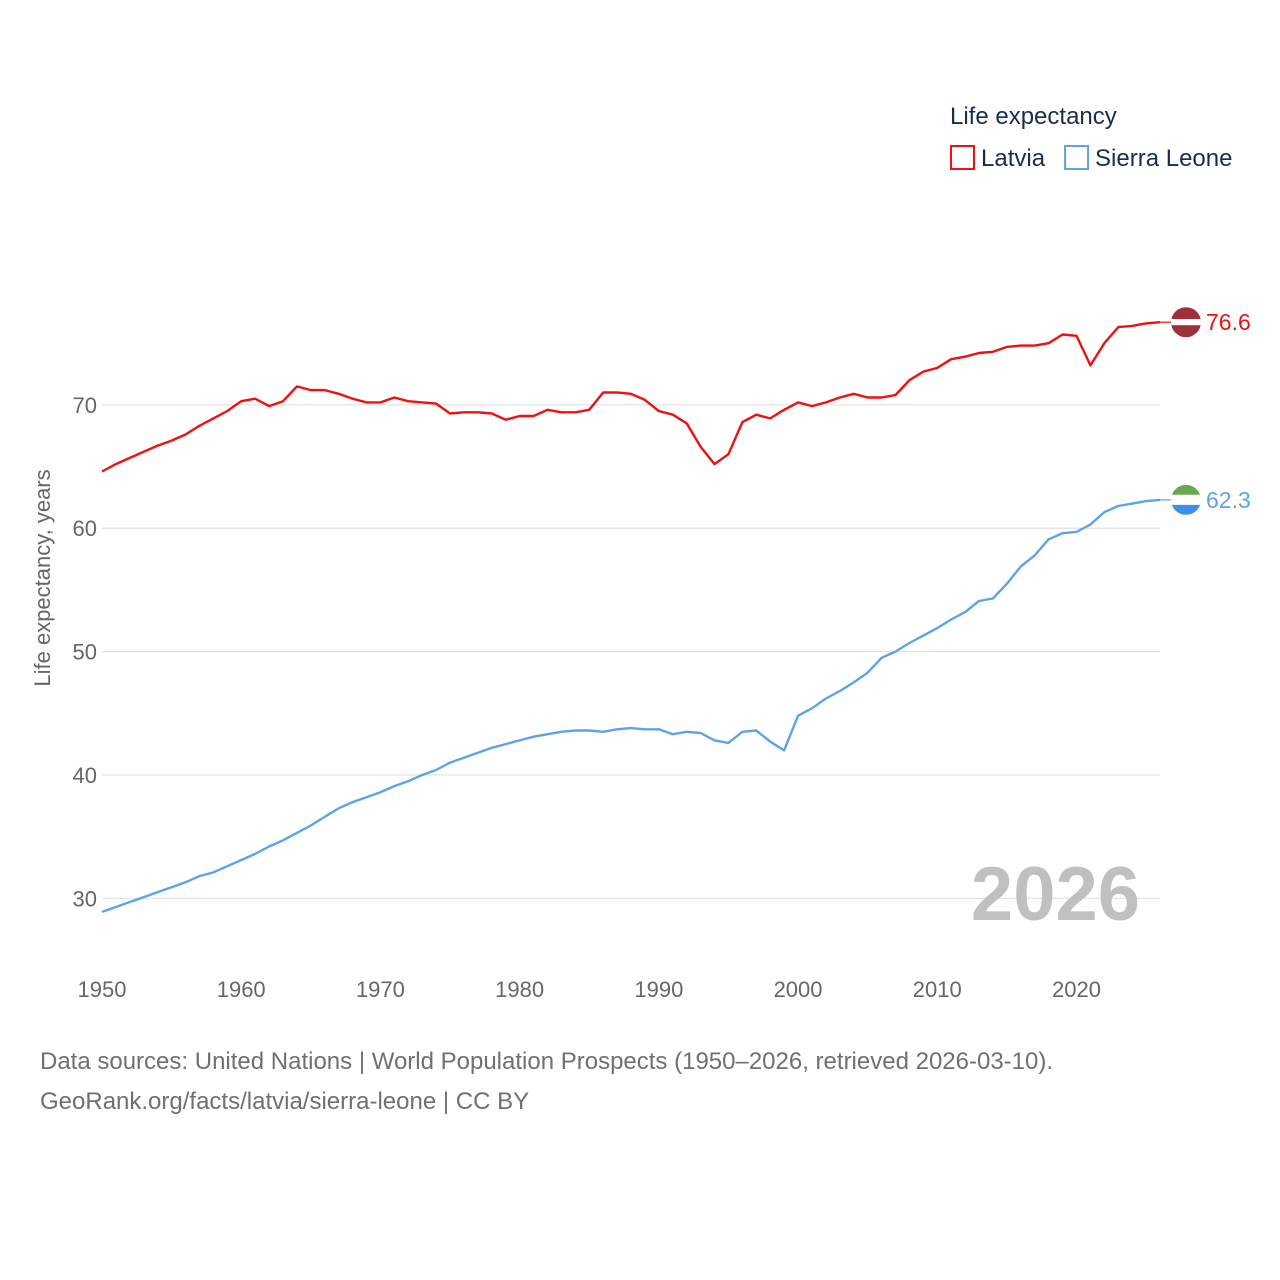  What do you see at coordinates (1186, 322) in the screenshot?
I see `flag-latvia-icon` at bounding box center [1186, 322].